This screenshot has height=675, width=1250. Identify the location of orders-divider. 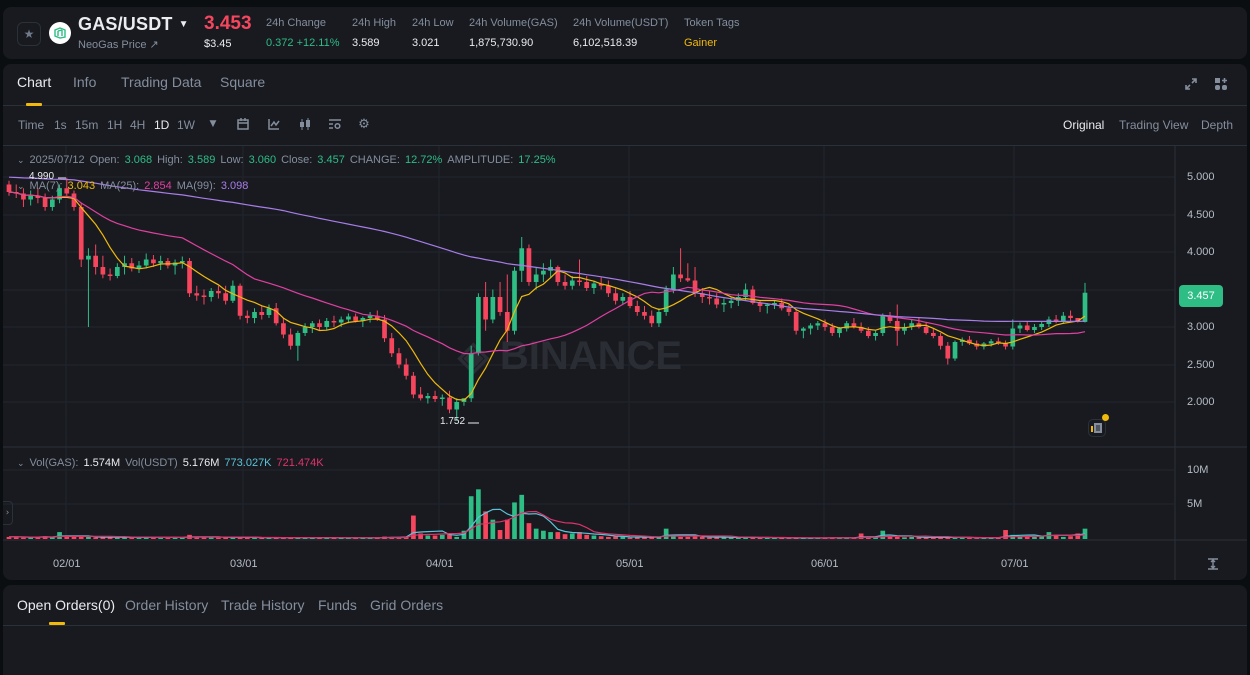
(625, 625).